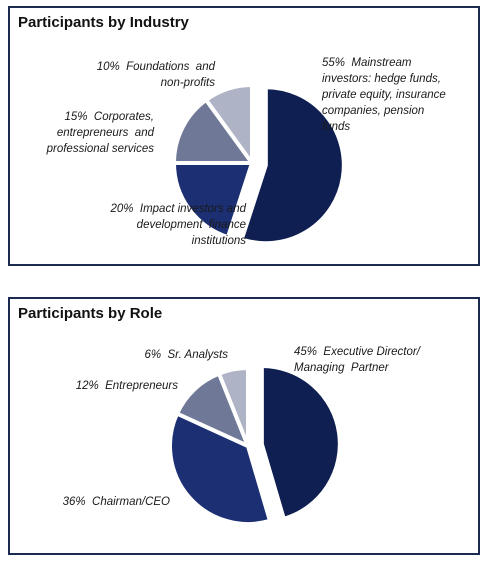 The height and width of the screenshot is (566, 489). What do you see at coordinates (116, 502) in the screenshot?
I see `role-label-chairman-ceo: 36% Chairman/CEO` at bounding box center [116, 502].